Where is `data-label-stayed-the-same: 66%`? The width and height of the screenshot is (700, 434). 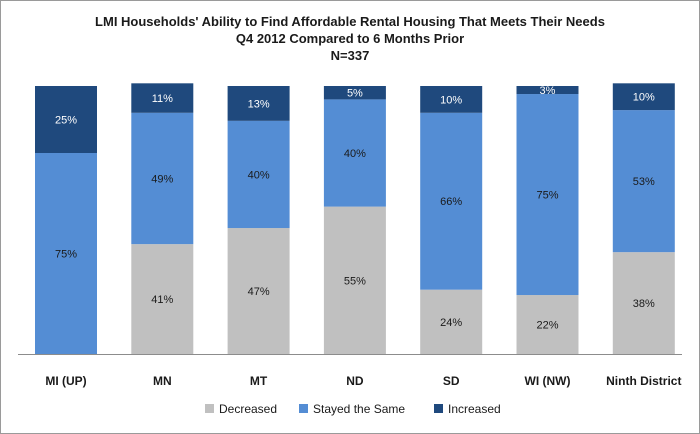 data-label-stayed-the-same: 66% is located at coordinates (451, 202).